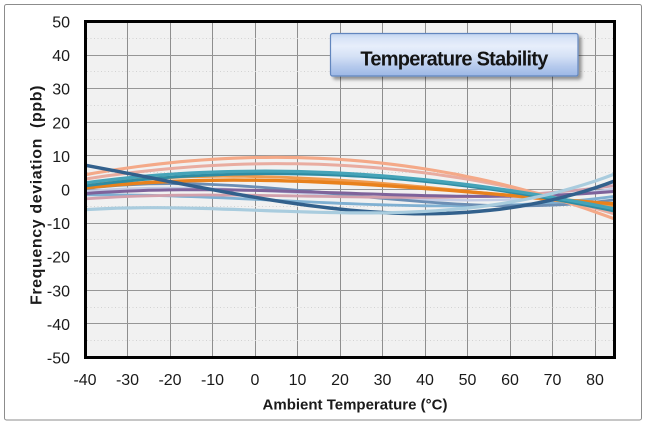  What do you see at coordinates (355, 405) in the screenshot?
I see `svg-text: Ambient Temperature (°C)` at bounding box center [355, 405].